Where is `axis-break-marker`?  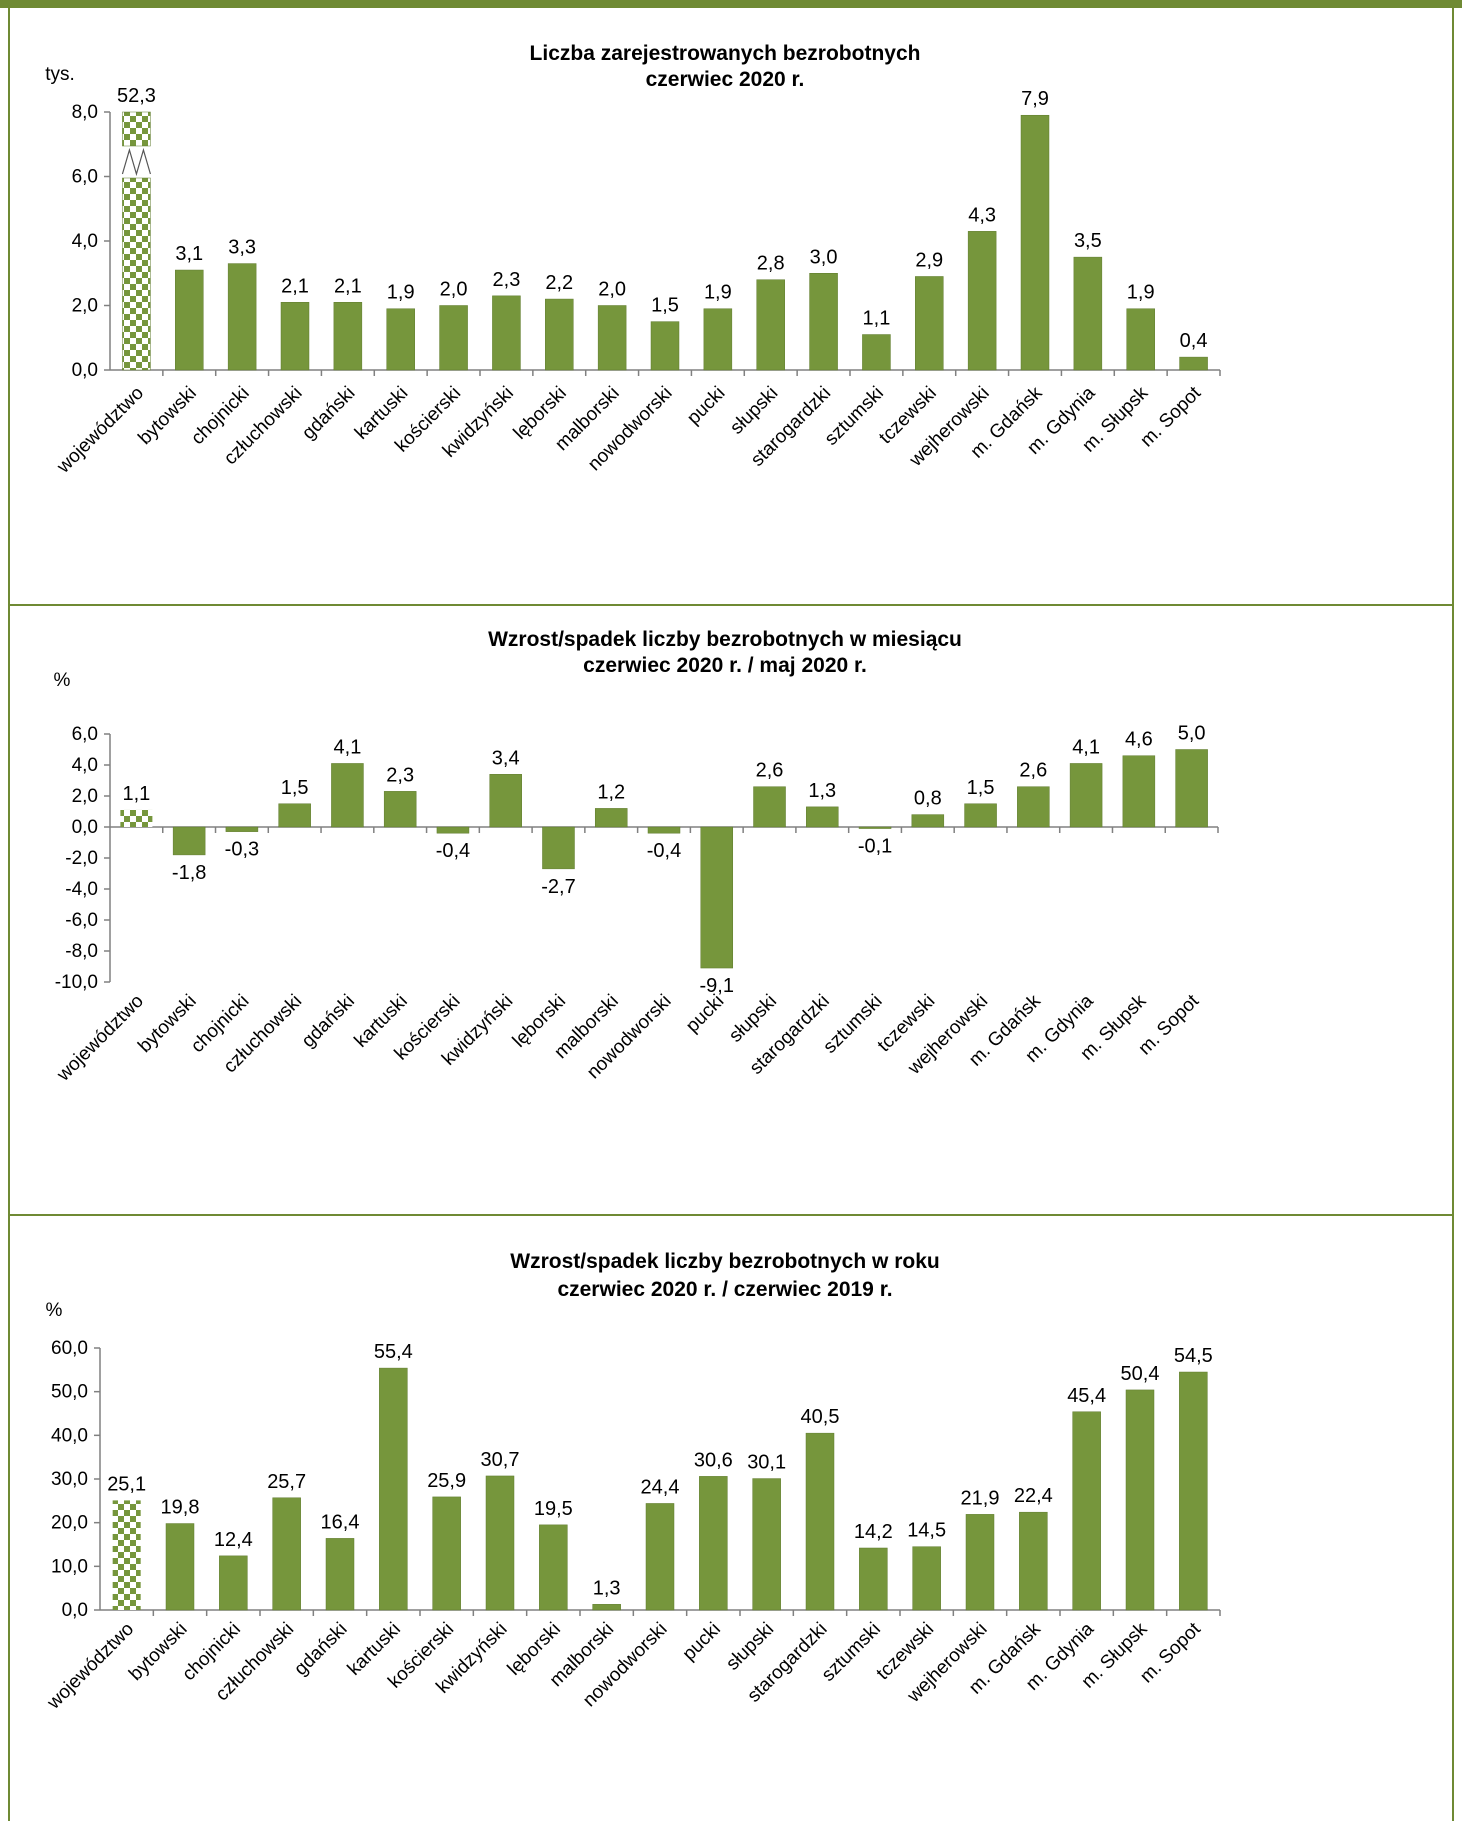
axis-break-marker is located at coordinates (136, 162).